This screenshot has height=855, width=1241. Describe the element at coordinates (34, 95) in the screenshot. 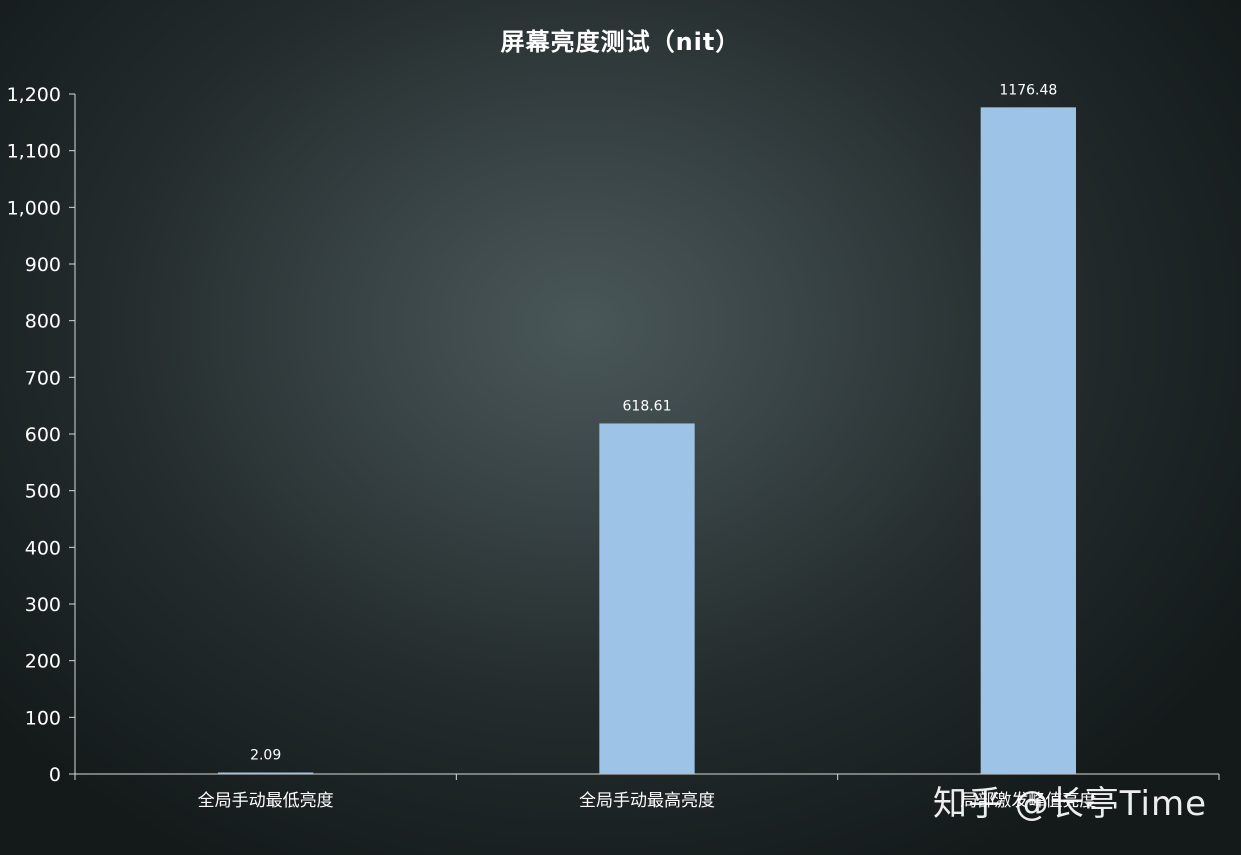

I see `y-tick-label: 1,200` at that location.